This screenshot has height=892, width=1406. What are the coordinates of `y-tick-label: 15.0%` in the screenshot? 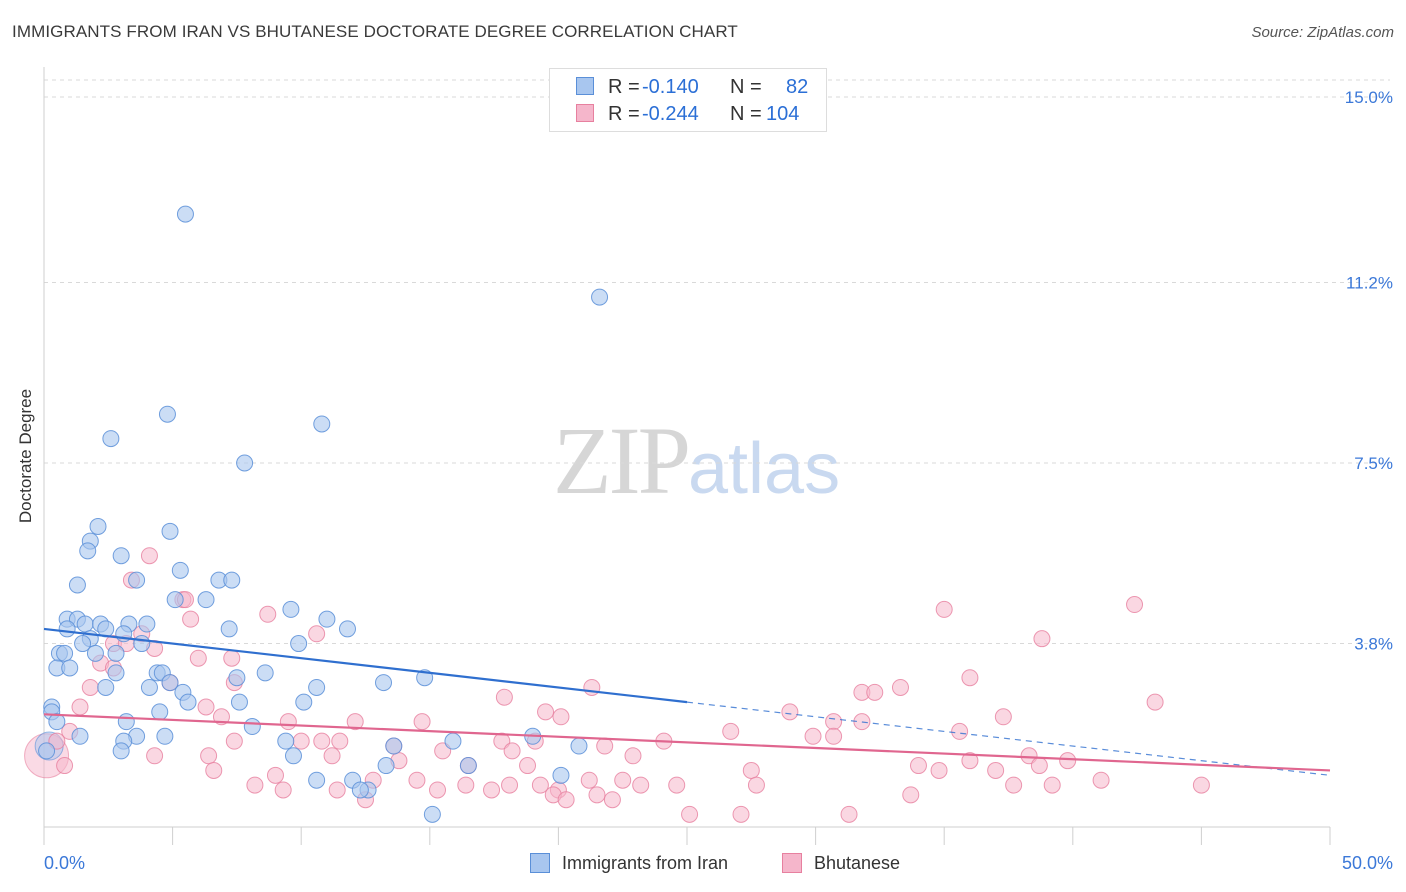 It's located at (1369, 97).